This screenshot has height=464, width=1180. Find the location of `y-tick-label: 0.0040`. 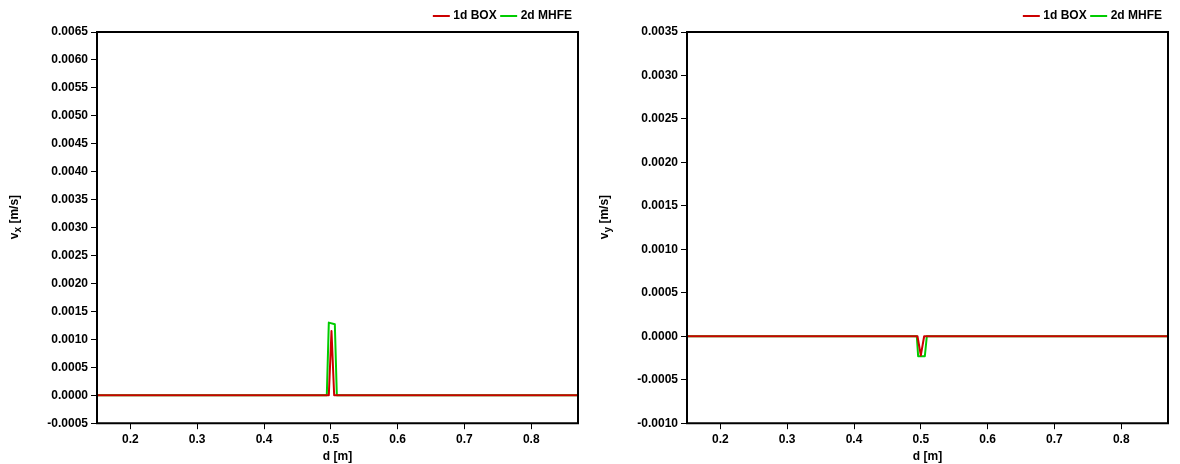

y-tick-label: 0.0040 is located at coordinates (70, 171).